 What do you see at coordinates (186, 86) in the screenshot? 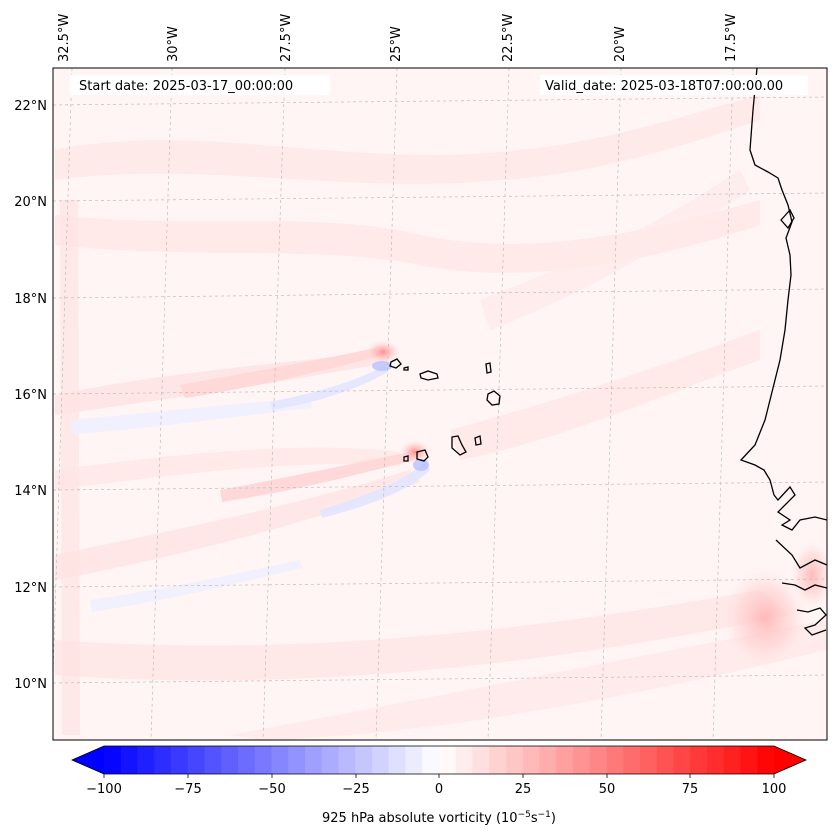
I see `start-date-label: Start date: 2025-03-17_00:00:00` at bounding box center [186, 86].